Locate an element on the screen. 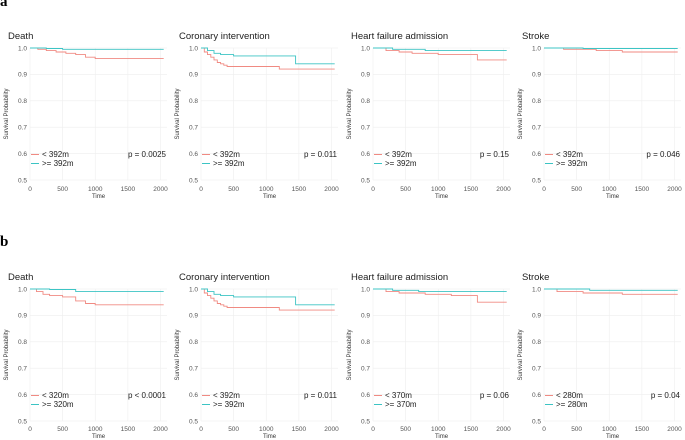  legend-label-high: >= 320m is located at coordinates (58, 404).